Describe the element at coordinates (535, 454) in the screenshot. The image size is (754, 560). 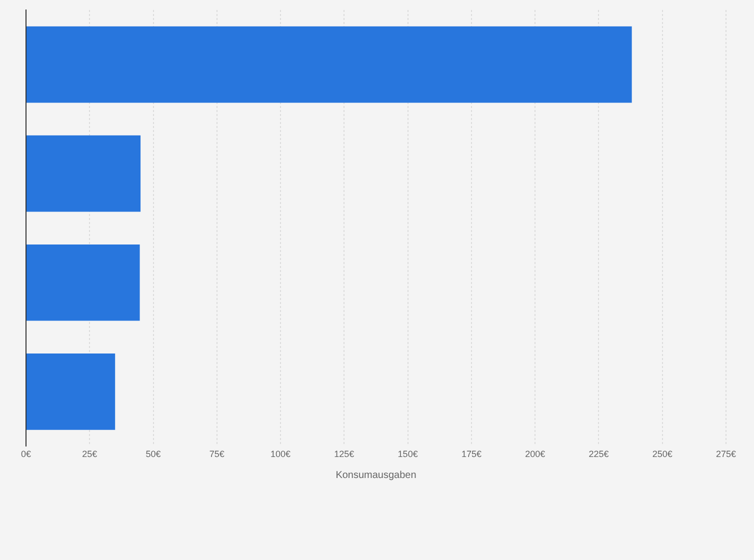
I see `x-tick-label: 200€` at that location.